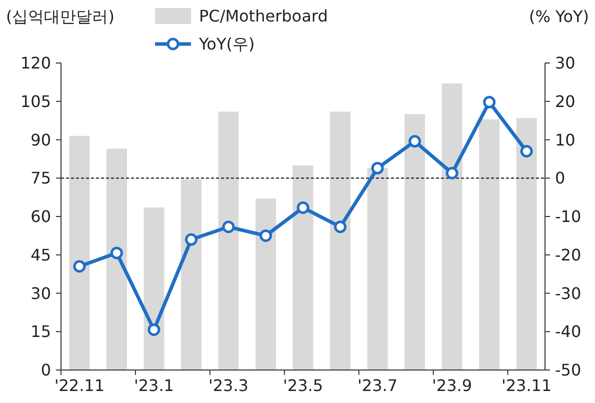  What do you see at coordinates (40, 332) in the screenshot?
I see `y-tick-label: 15` at bounding box center [40, 332].